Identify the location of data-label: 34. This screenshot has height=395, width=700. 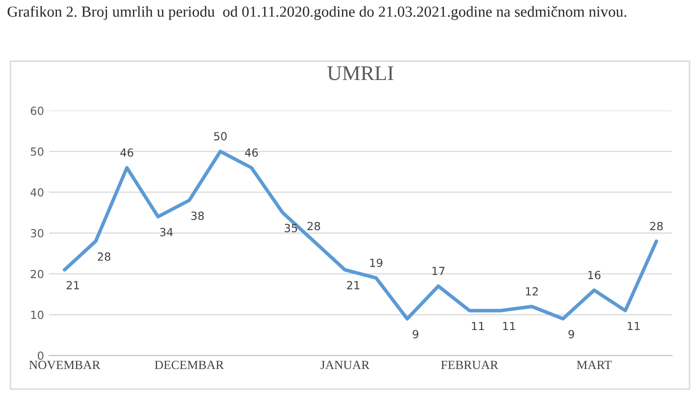
(166, 232).